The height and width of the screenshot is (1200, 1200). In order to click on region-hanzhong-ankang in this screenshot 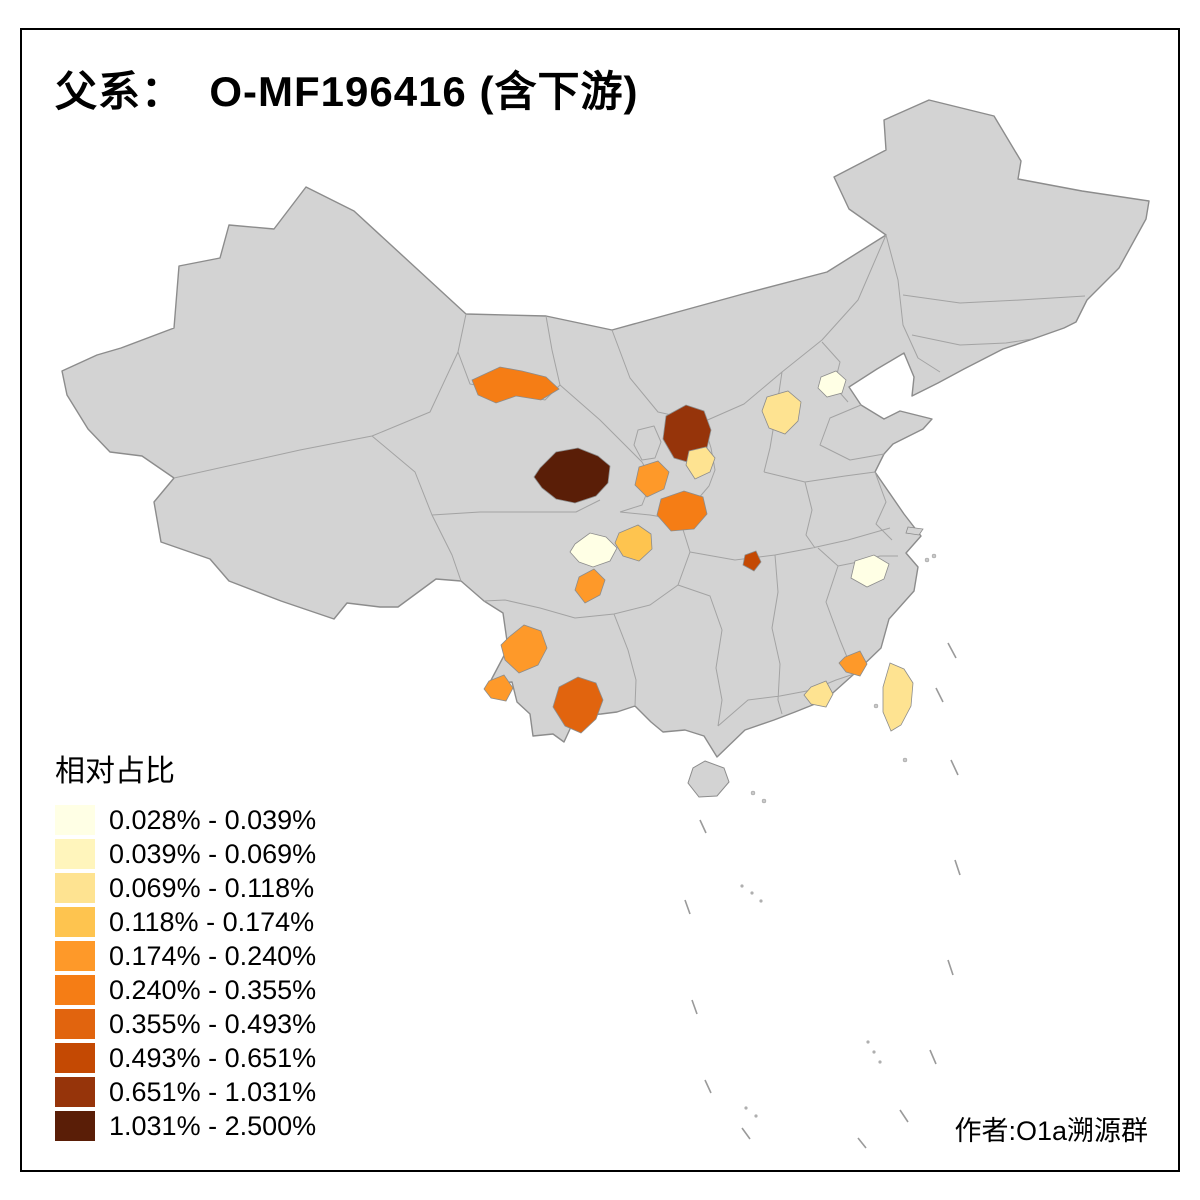, I will do `click(682, 511)`.